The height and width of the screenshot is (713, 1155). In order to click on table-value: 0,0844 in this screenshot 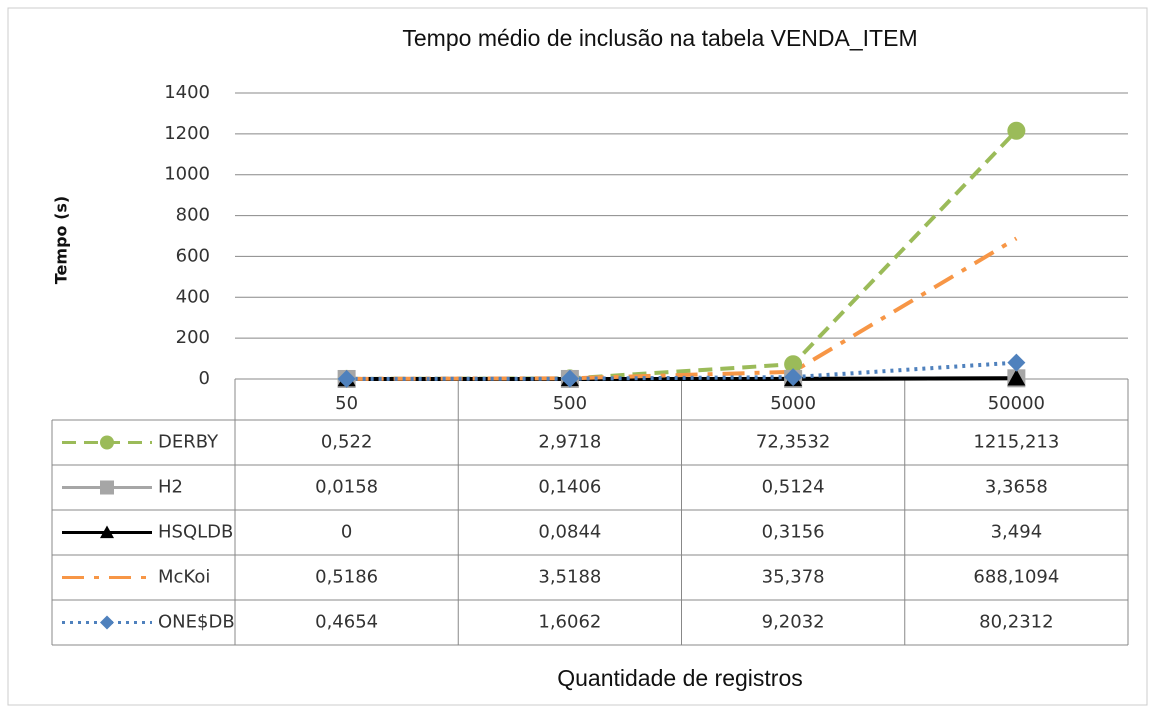, I will do `click(569, 532)`.